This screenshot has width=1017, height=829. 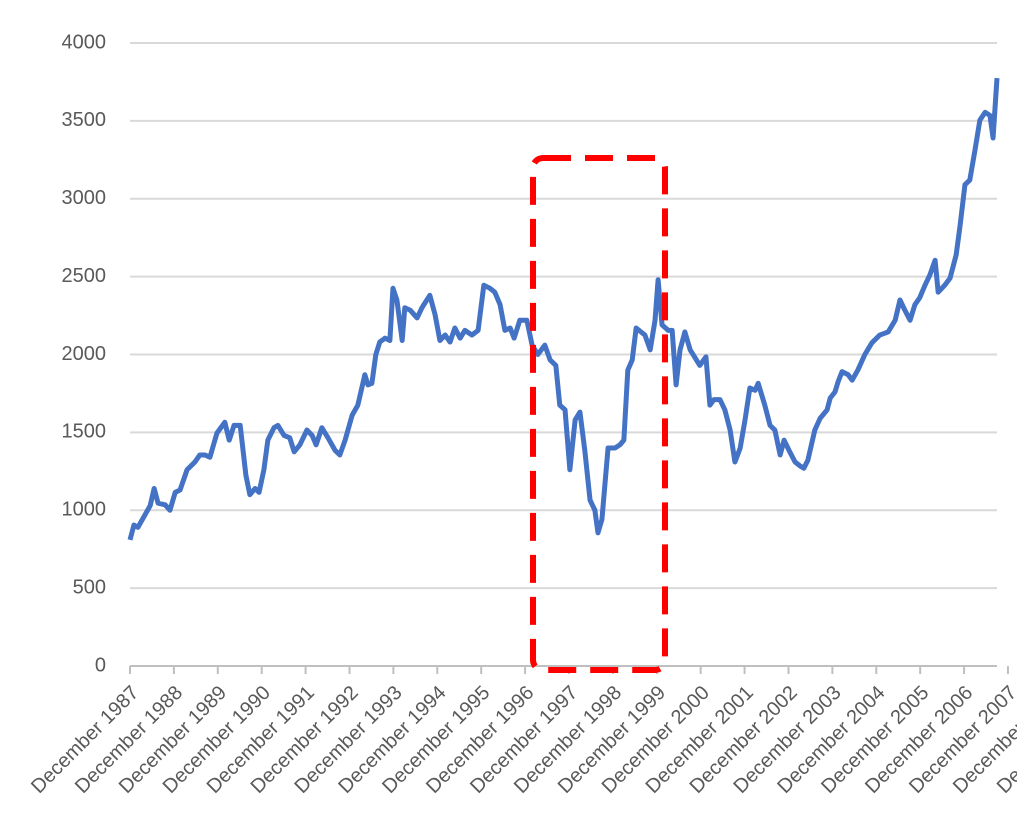 I want to click on y-tick-label: 2000, so click(x=84, y=354).